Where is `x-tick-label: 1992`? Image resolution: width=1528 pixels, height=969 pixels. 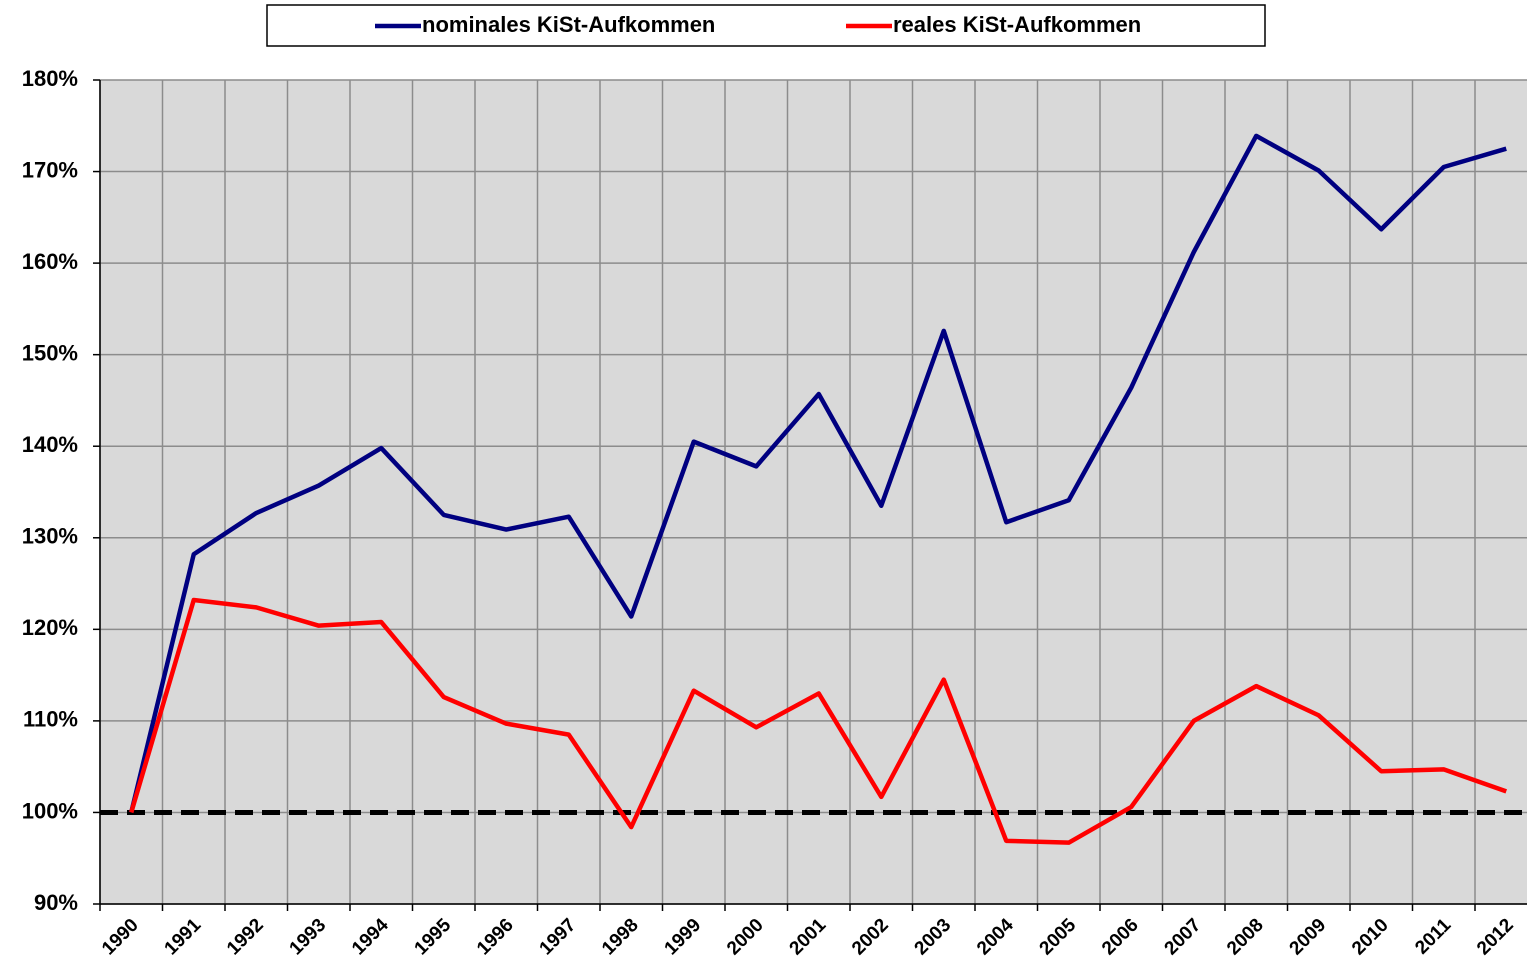
x-tick-label: 1992 is located at coordinates (245, 937).